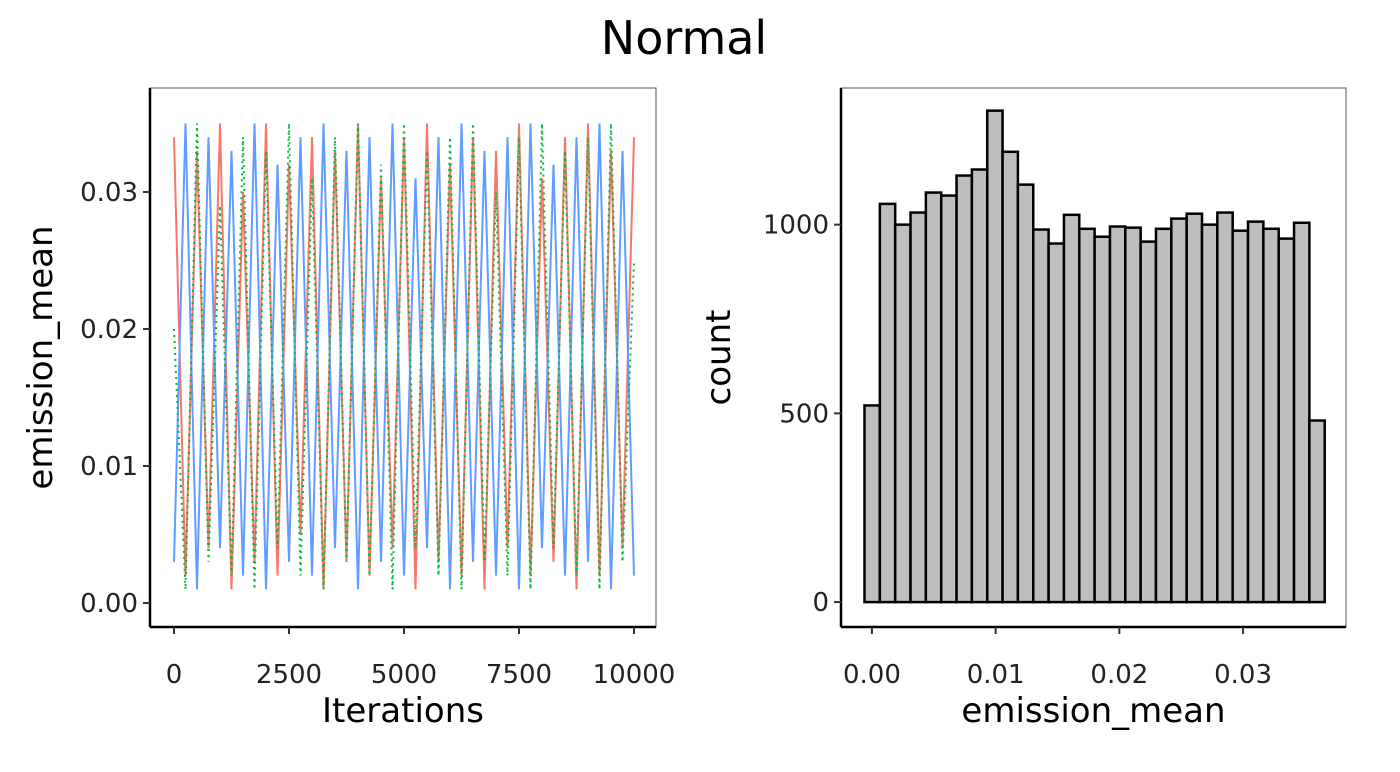  I want to click on x-tick-label: 7500, so click(519, 675).